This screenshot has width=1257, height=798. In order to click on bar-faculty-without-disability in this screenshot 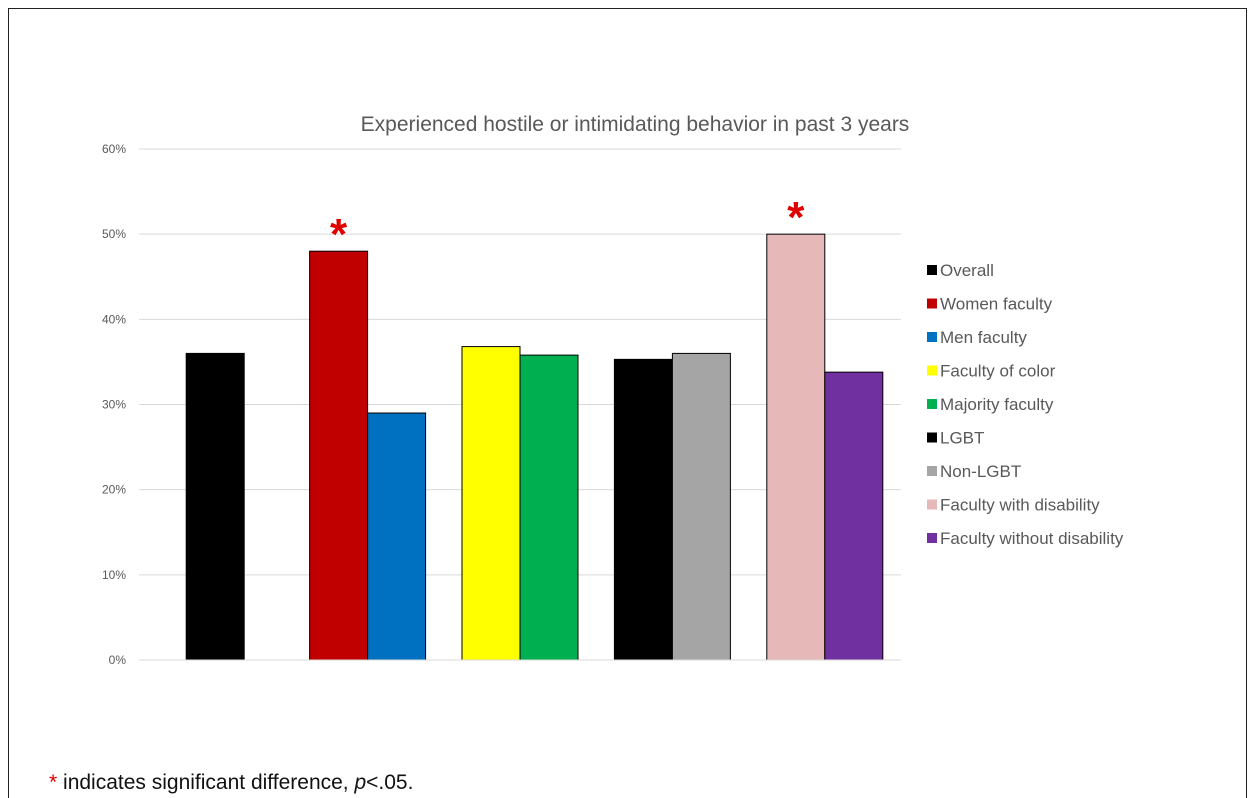, I will do `click(854, 516)`.